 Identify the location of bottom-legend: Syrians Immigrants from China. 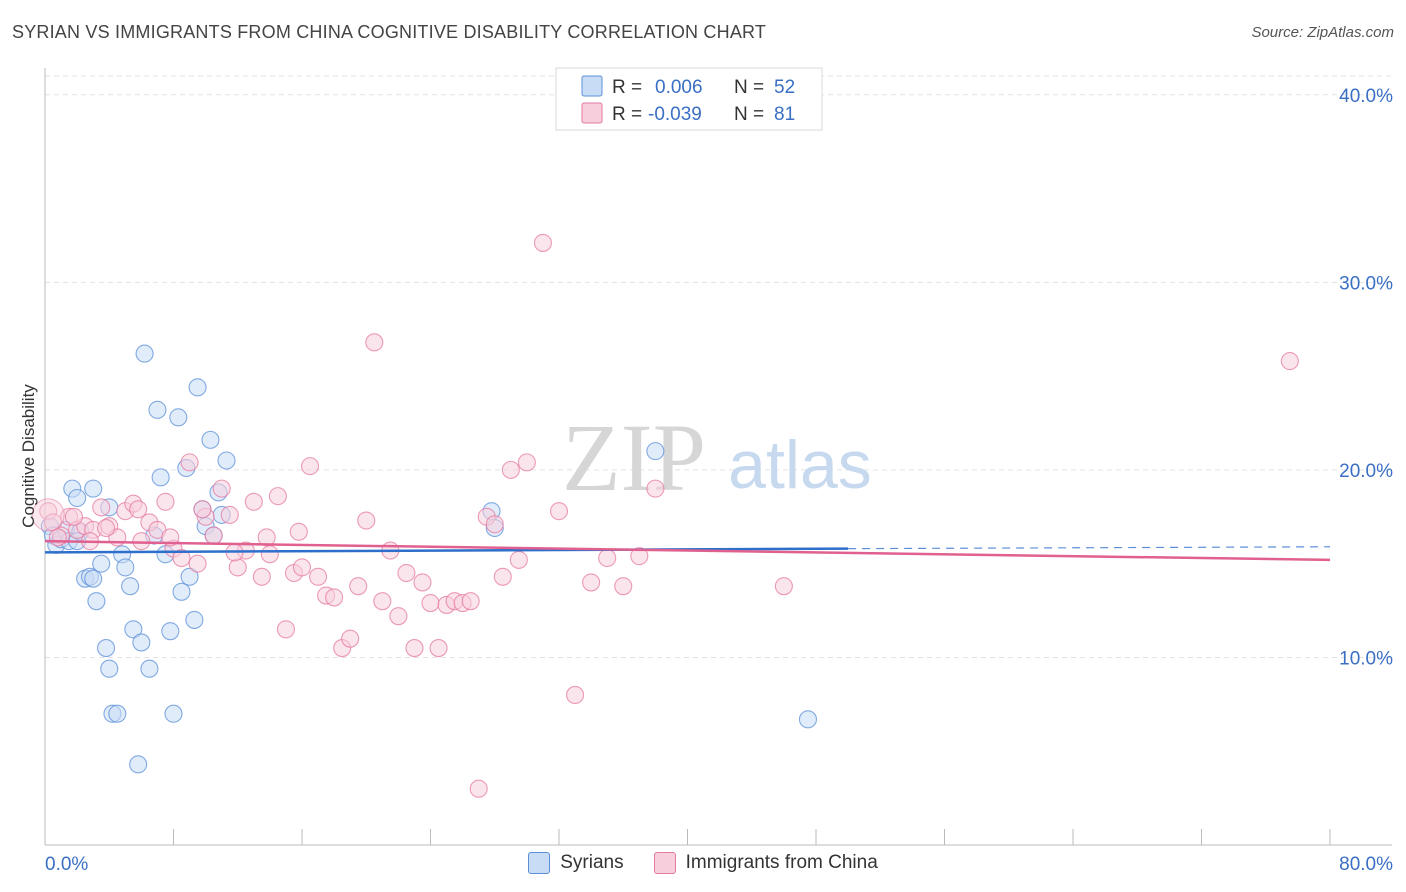
(703, 863).